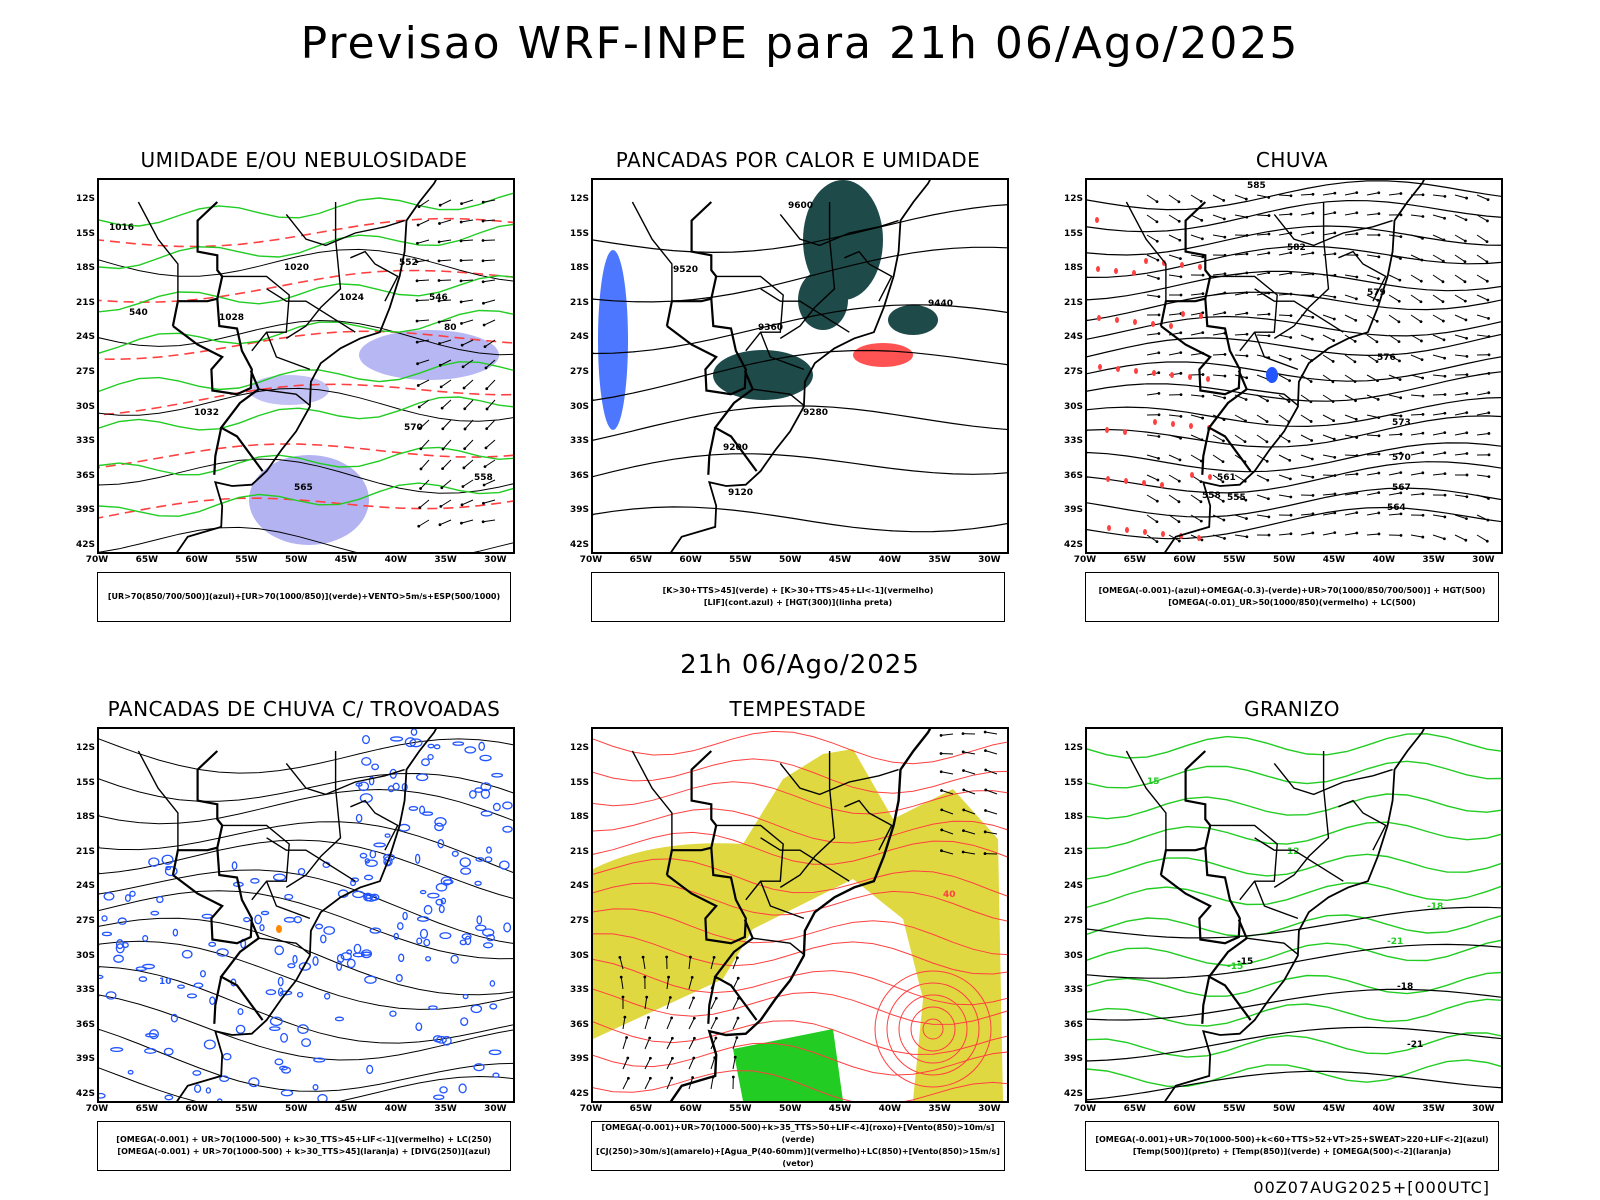 Image resolution: width=1600 pixels, height=1200 pixels. Describe the element at coordinates (1435, 907) in the screenshot. I see `contour-value-label: -18` at that location.